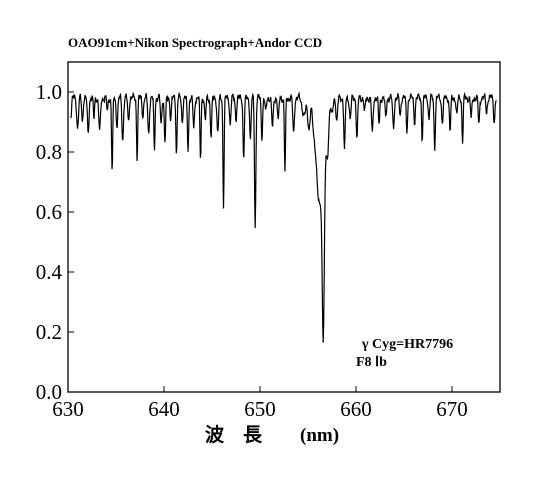 The image size is (533, 478). I want to click on y-axis: 0.0 0.2 0.4 0.6 0.8 1.0, so click(55, 242).